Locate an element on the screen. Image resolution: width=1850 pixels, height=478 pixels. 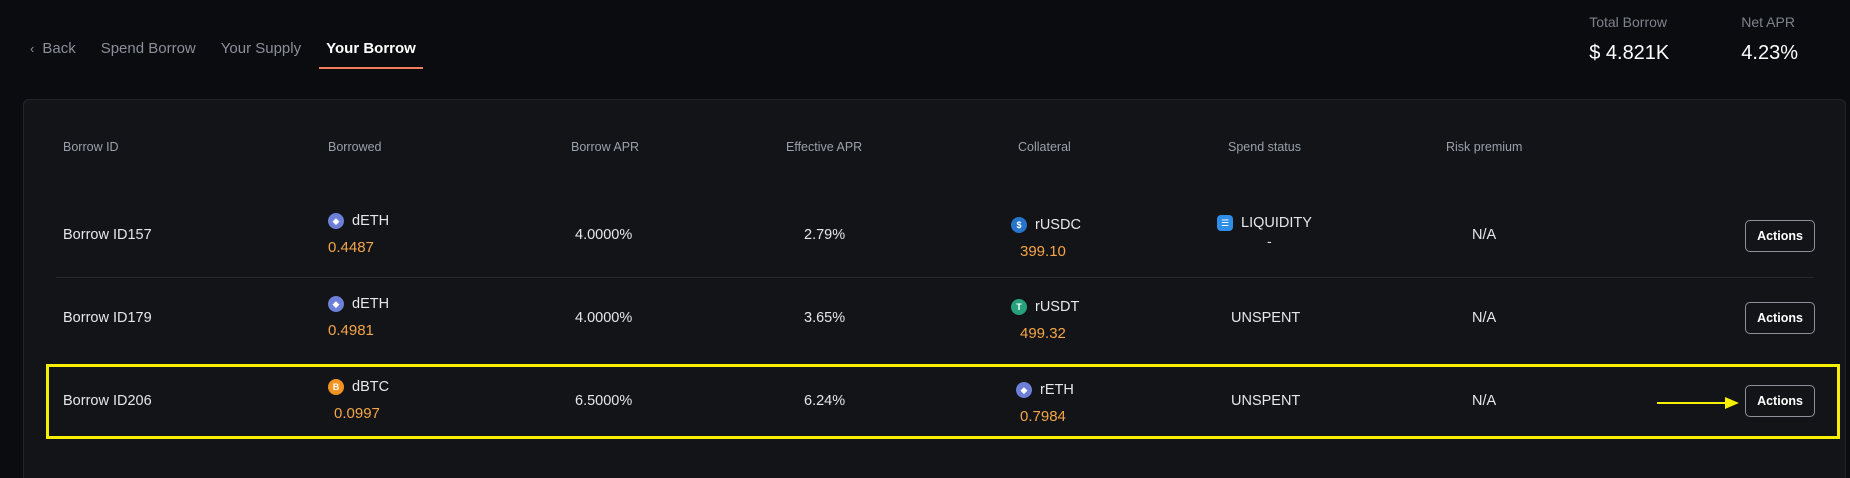
collateral-cell: T rUSDT 499.32 is located at coordinates (1045, 320).